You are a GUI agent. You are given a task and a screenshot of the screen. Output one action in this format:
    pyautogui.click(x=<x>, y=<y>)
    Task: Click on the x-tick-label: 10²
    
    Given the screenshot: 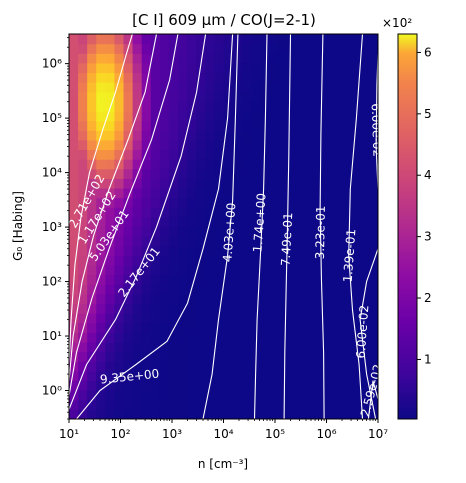 What is the action you would take?
    pyautogui.click(x=120, y=434)
    